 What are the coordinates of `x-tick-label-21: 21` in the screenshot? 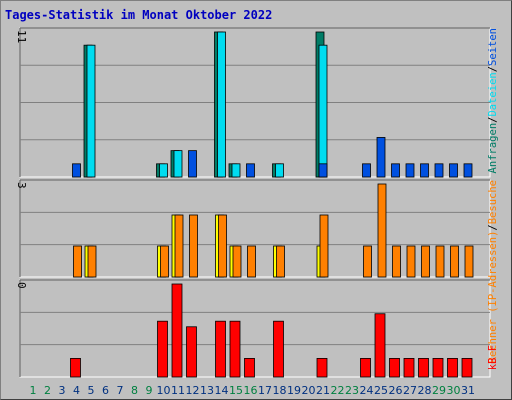 It's located at (323, 390).